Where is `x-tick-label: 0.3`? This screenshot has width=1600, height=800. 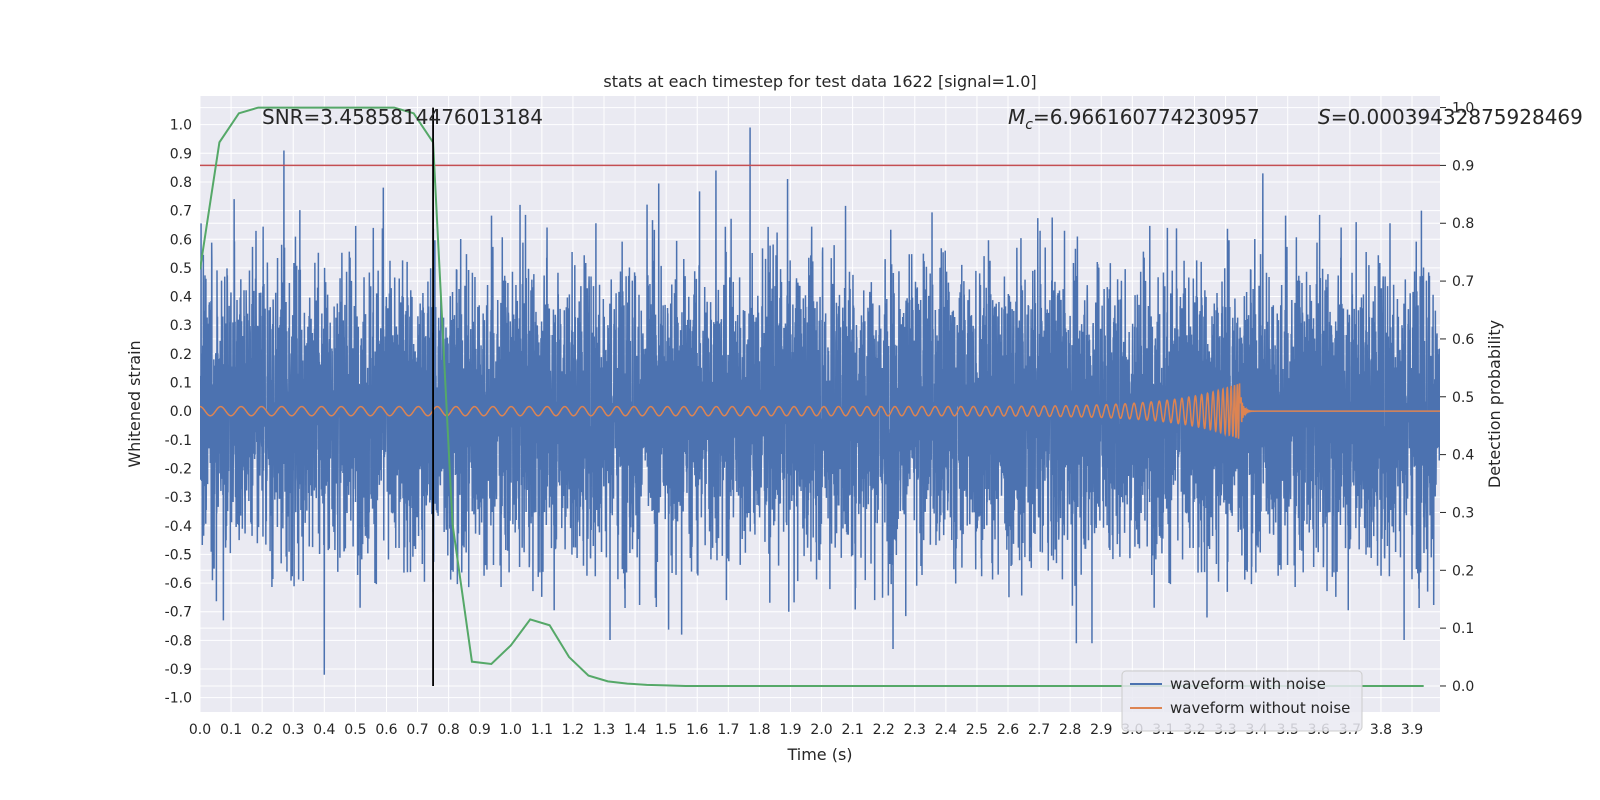 x-tick-label: 0.3 is located at coordinates (293, 730).